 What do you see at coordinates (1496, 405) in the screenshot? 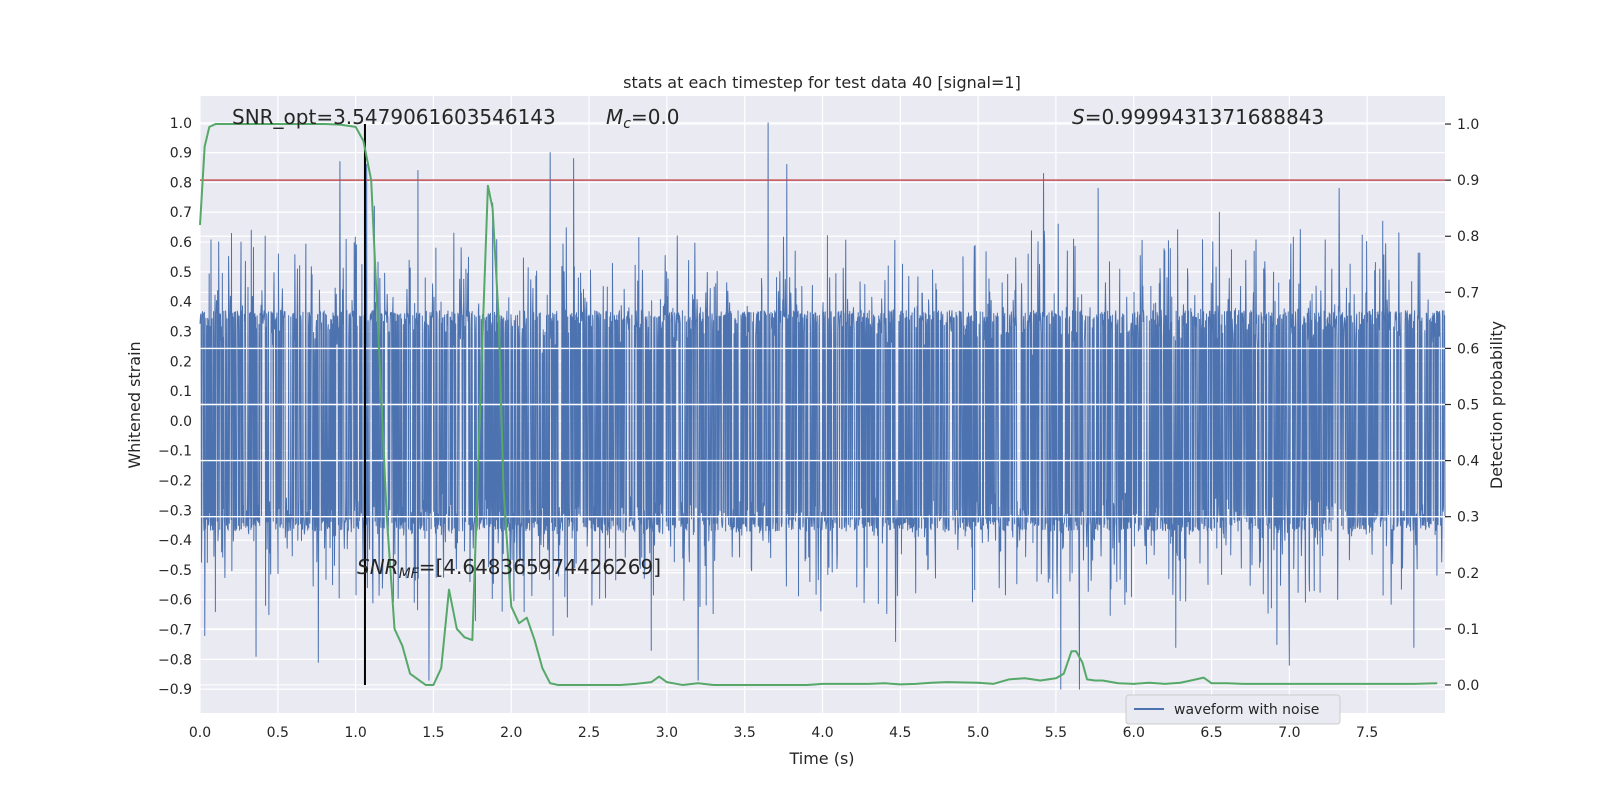
I see `y2-axis-label: Detection probability` at bounding box center [1496, 405].